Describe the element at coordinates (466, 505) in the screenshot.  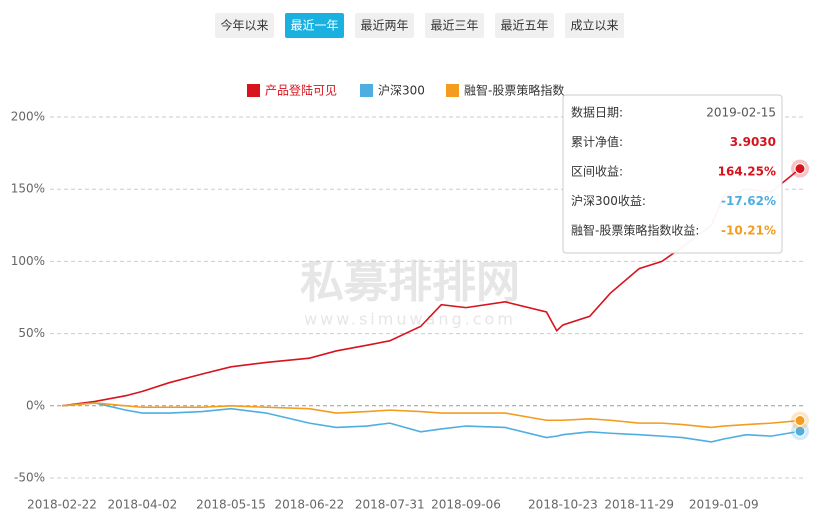
I see `x-tick-label: 2018-09-06` at that location.